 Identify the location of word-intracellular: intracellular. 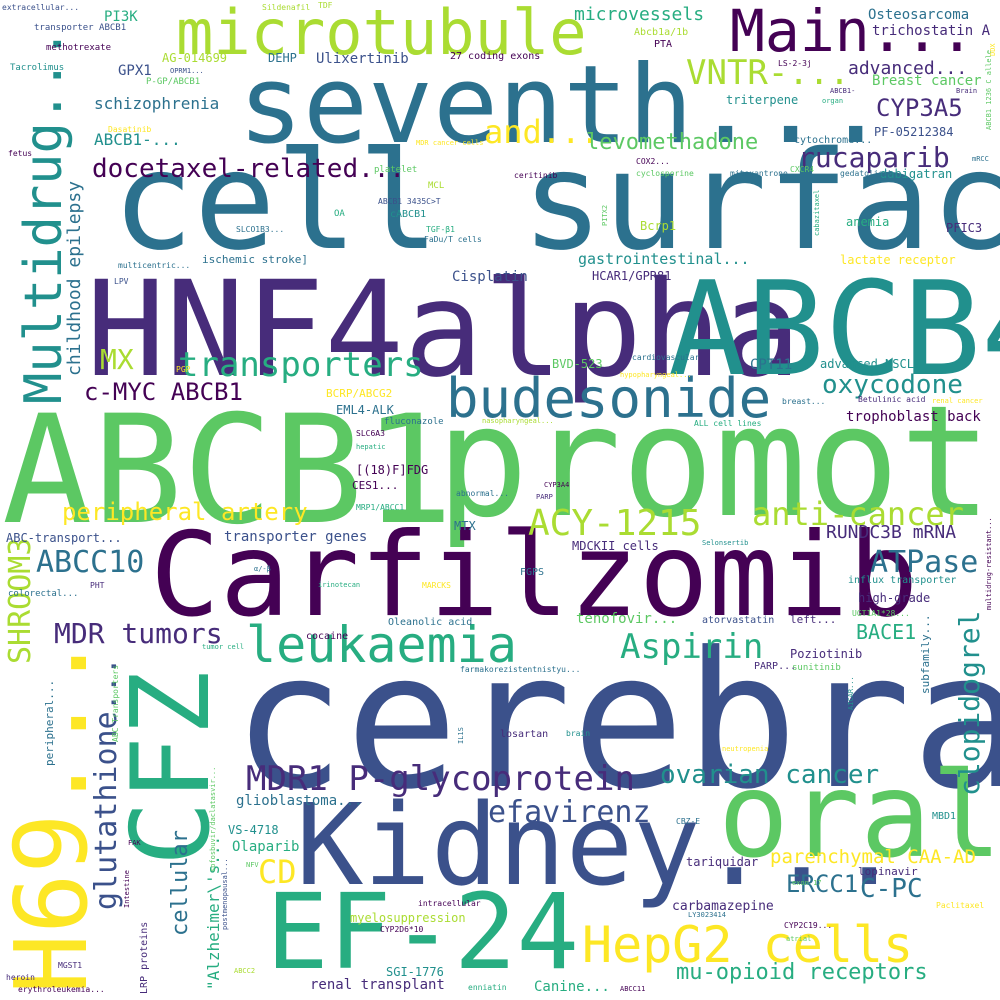
(449, 903).